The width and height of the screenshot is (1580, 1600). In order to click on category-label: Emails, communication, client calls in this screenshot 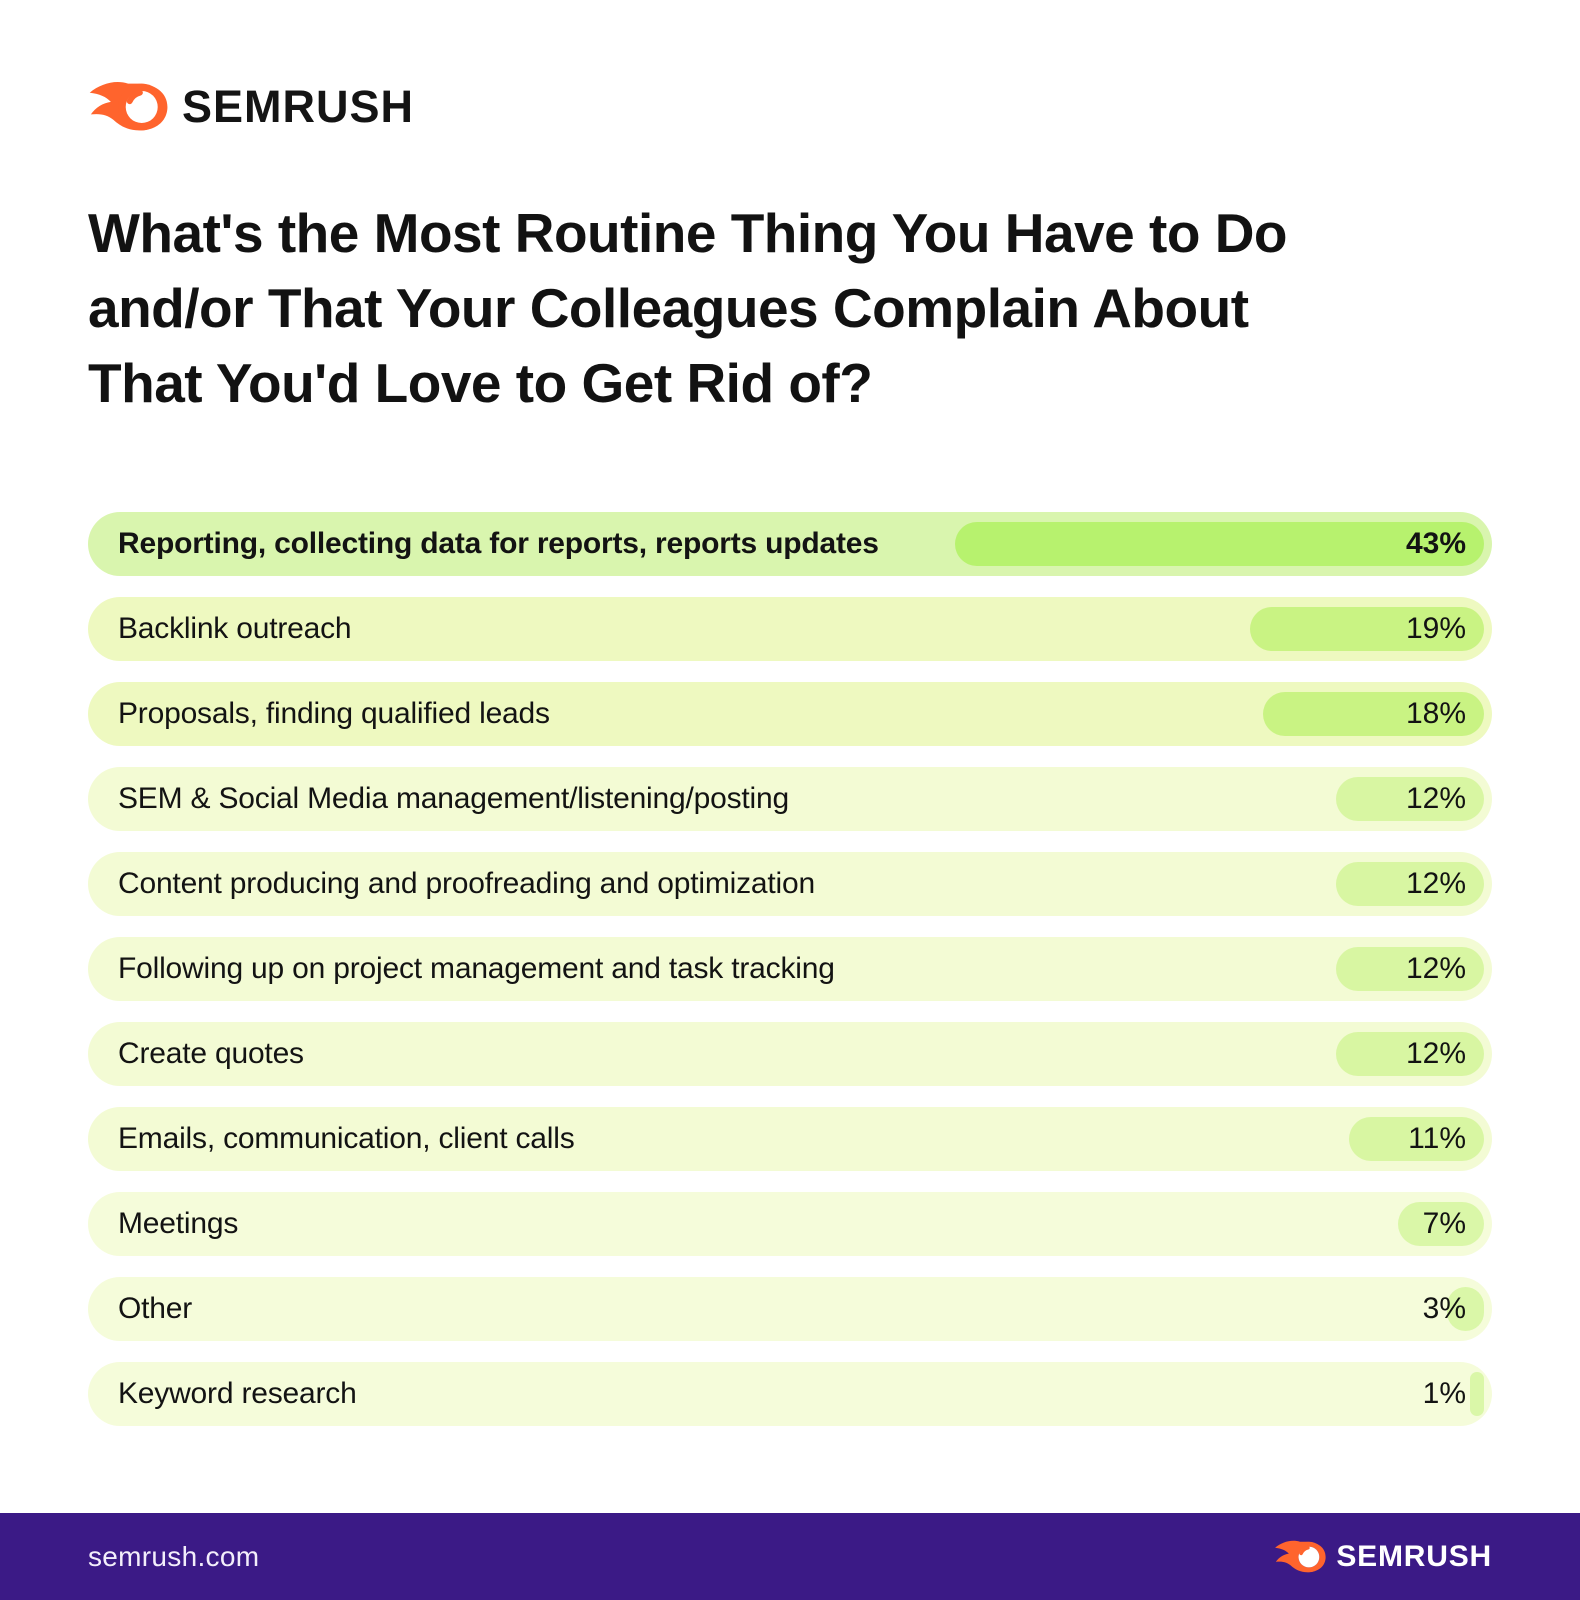, I will do `click(346, 1138)`.